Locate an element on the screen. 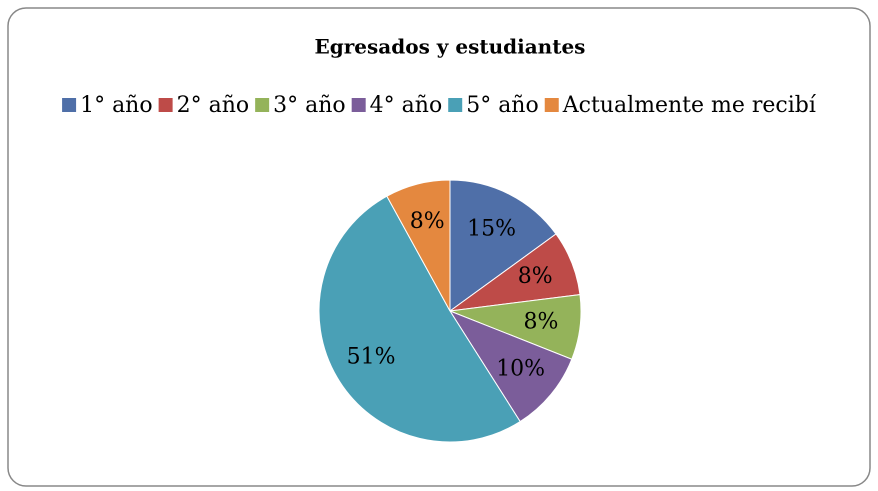 This screenshot has width=878, height=491. slice-label: 15% is located at coordinates (491, 228).